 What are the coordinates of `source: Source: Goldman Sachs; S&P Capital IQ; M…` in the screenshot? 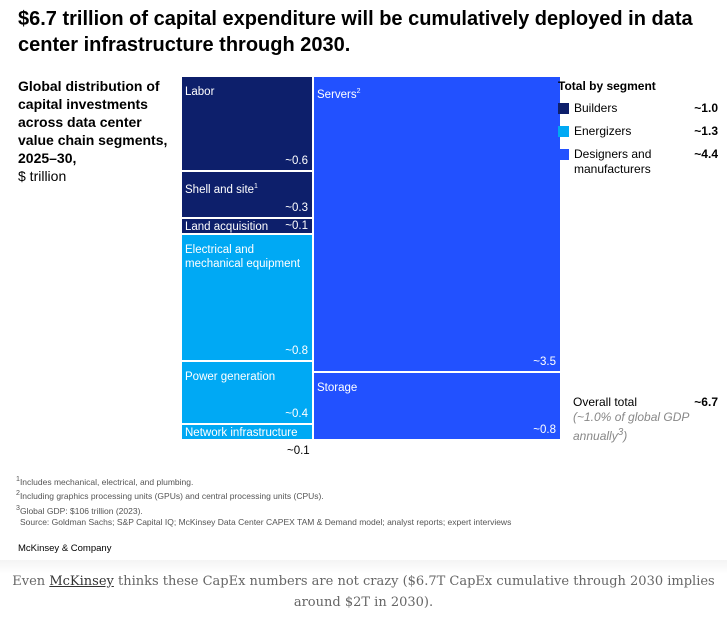 It's located at (266, 521).